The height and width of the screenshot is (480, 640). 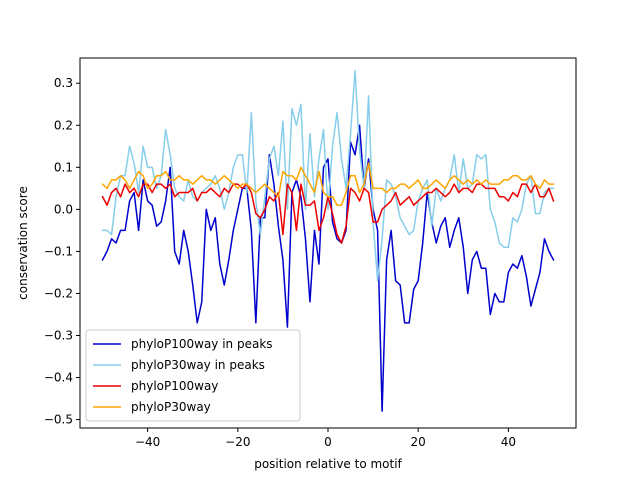 What do you see at coordinates (63, 125) in the screenshot?
I see `y-tick-label: 0.2` at bounding box center [63, 125].